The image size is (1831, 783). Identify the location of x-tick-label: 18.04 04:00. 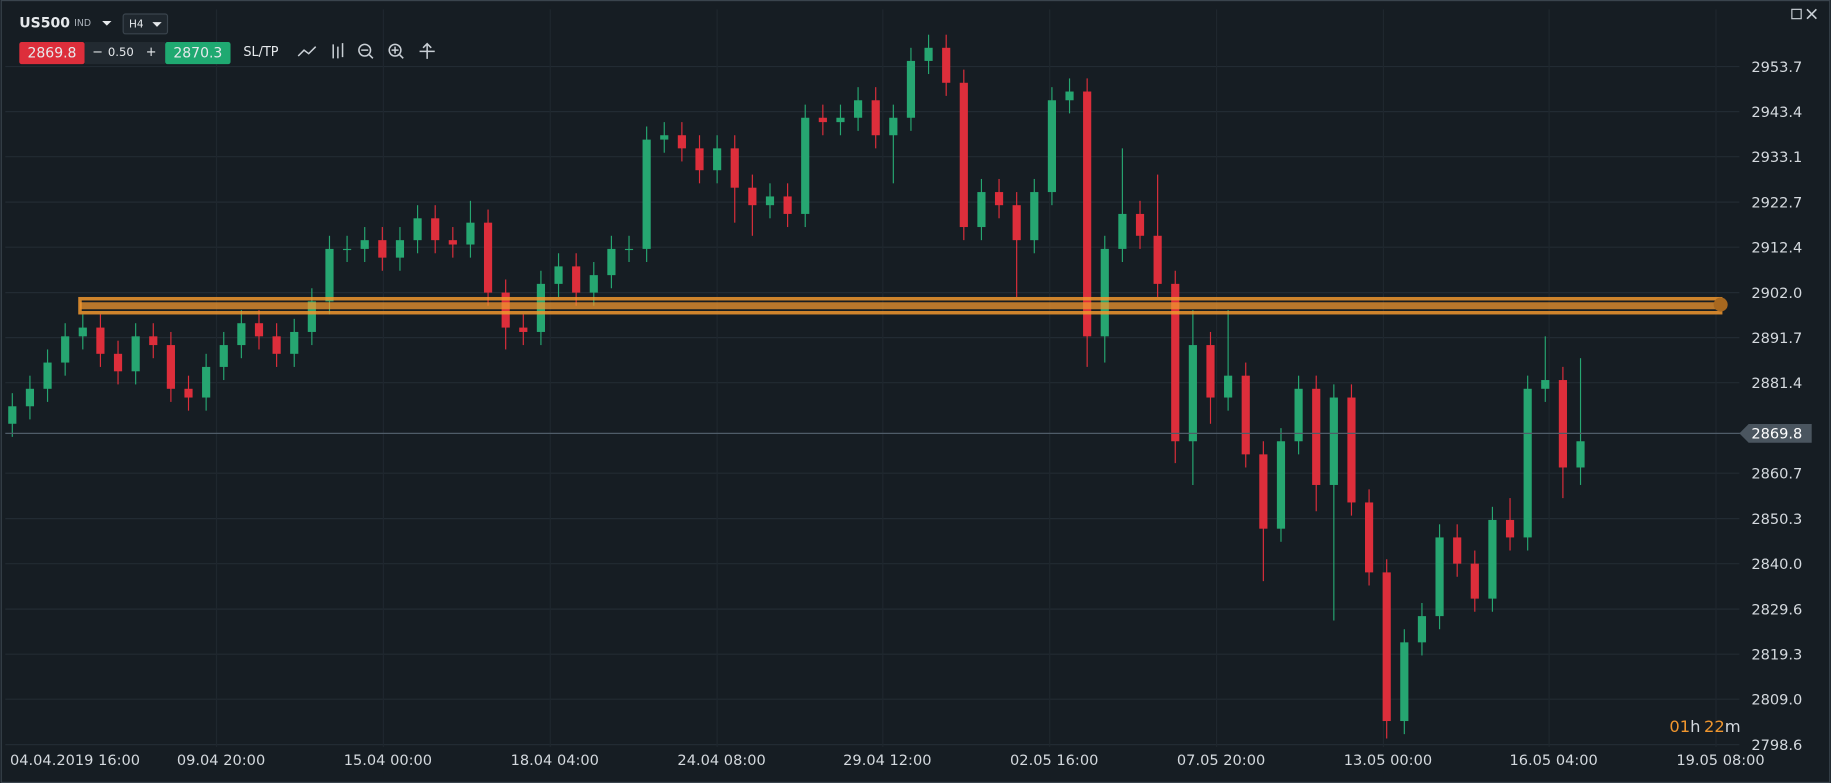
(555, 760).